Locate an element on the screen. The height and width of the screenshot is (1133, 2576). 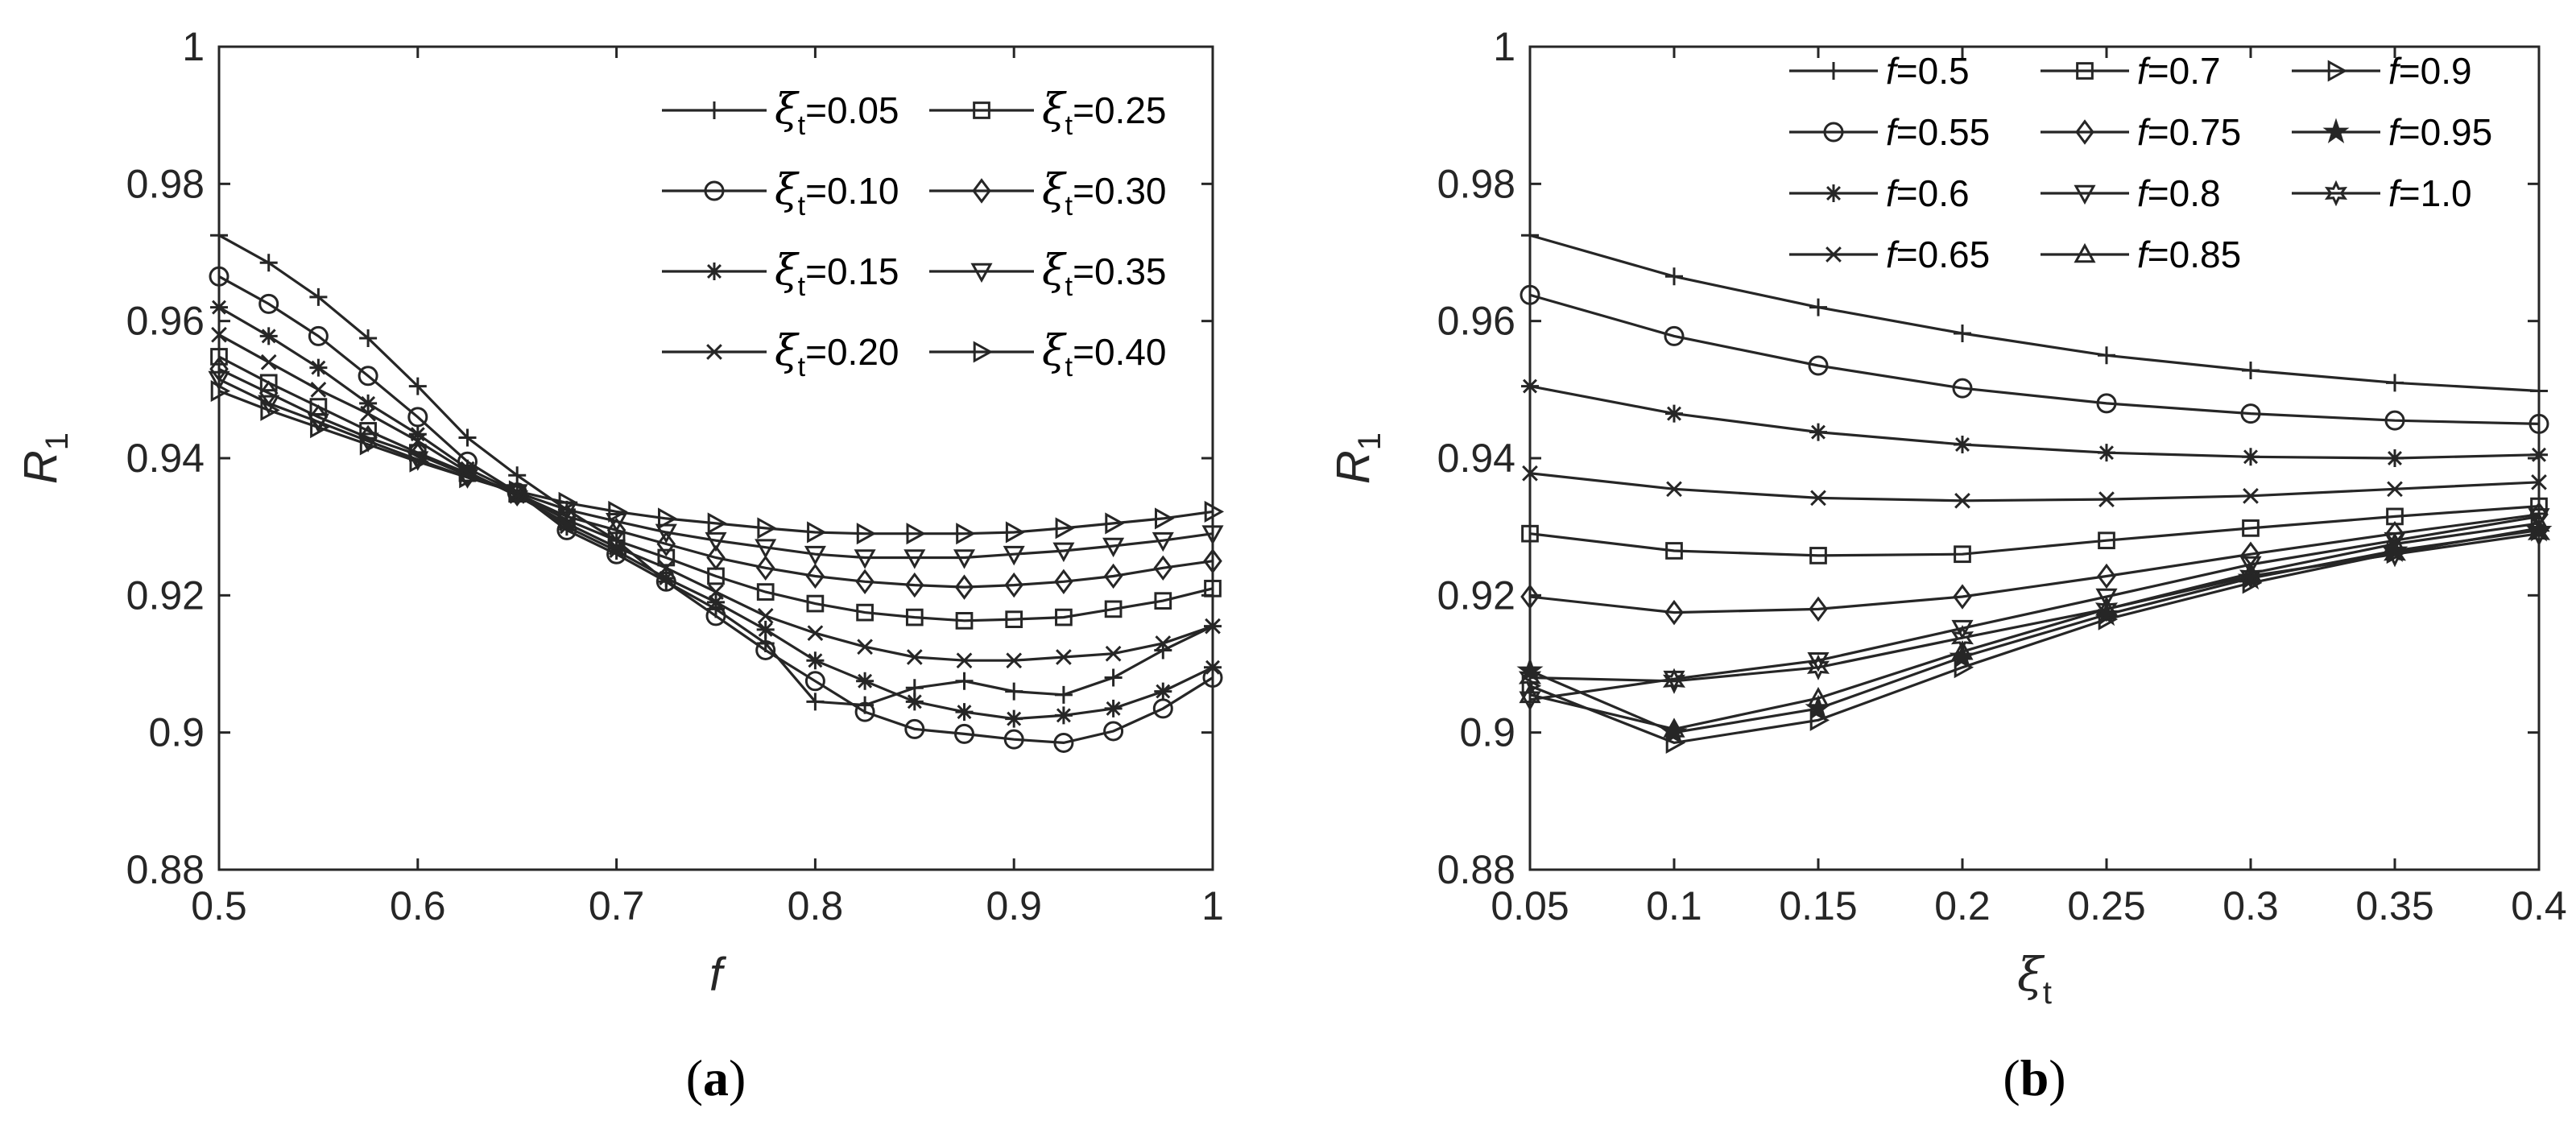
legend-value: 0.35 is located at coordinates (1130, 271).